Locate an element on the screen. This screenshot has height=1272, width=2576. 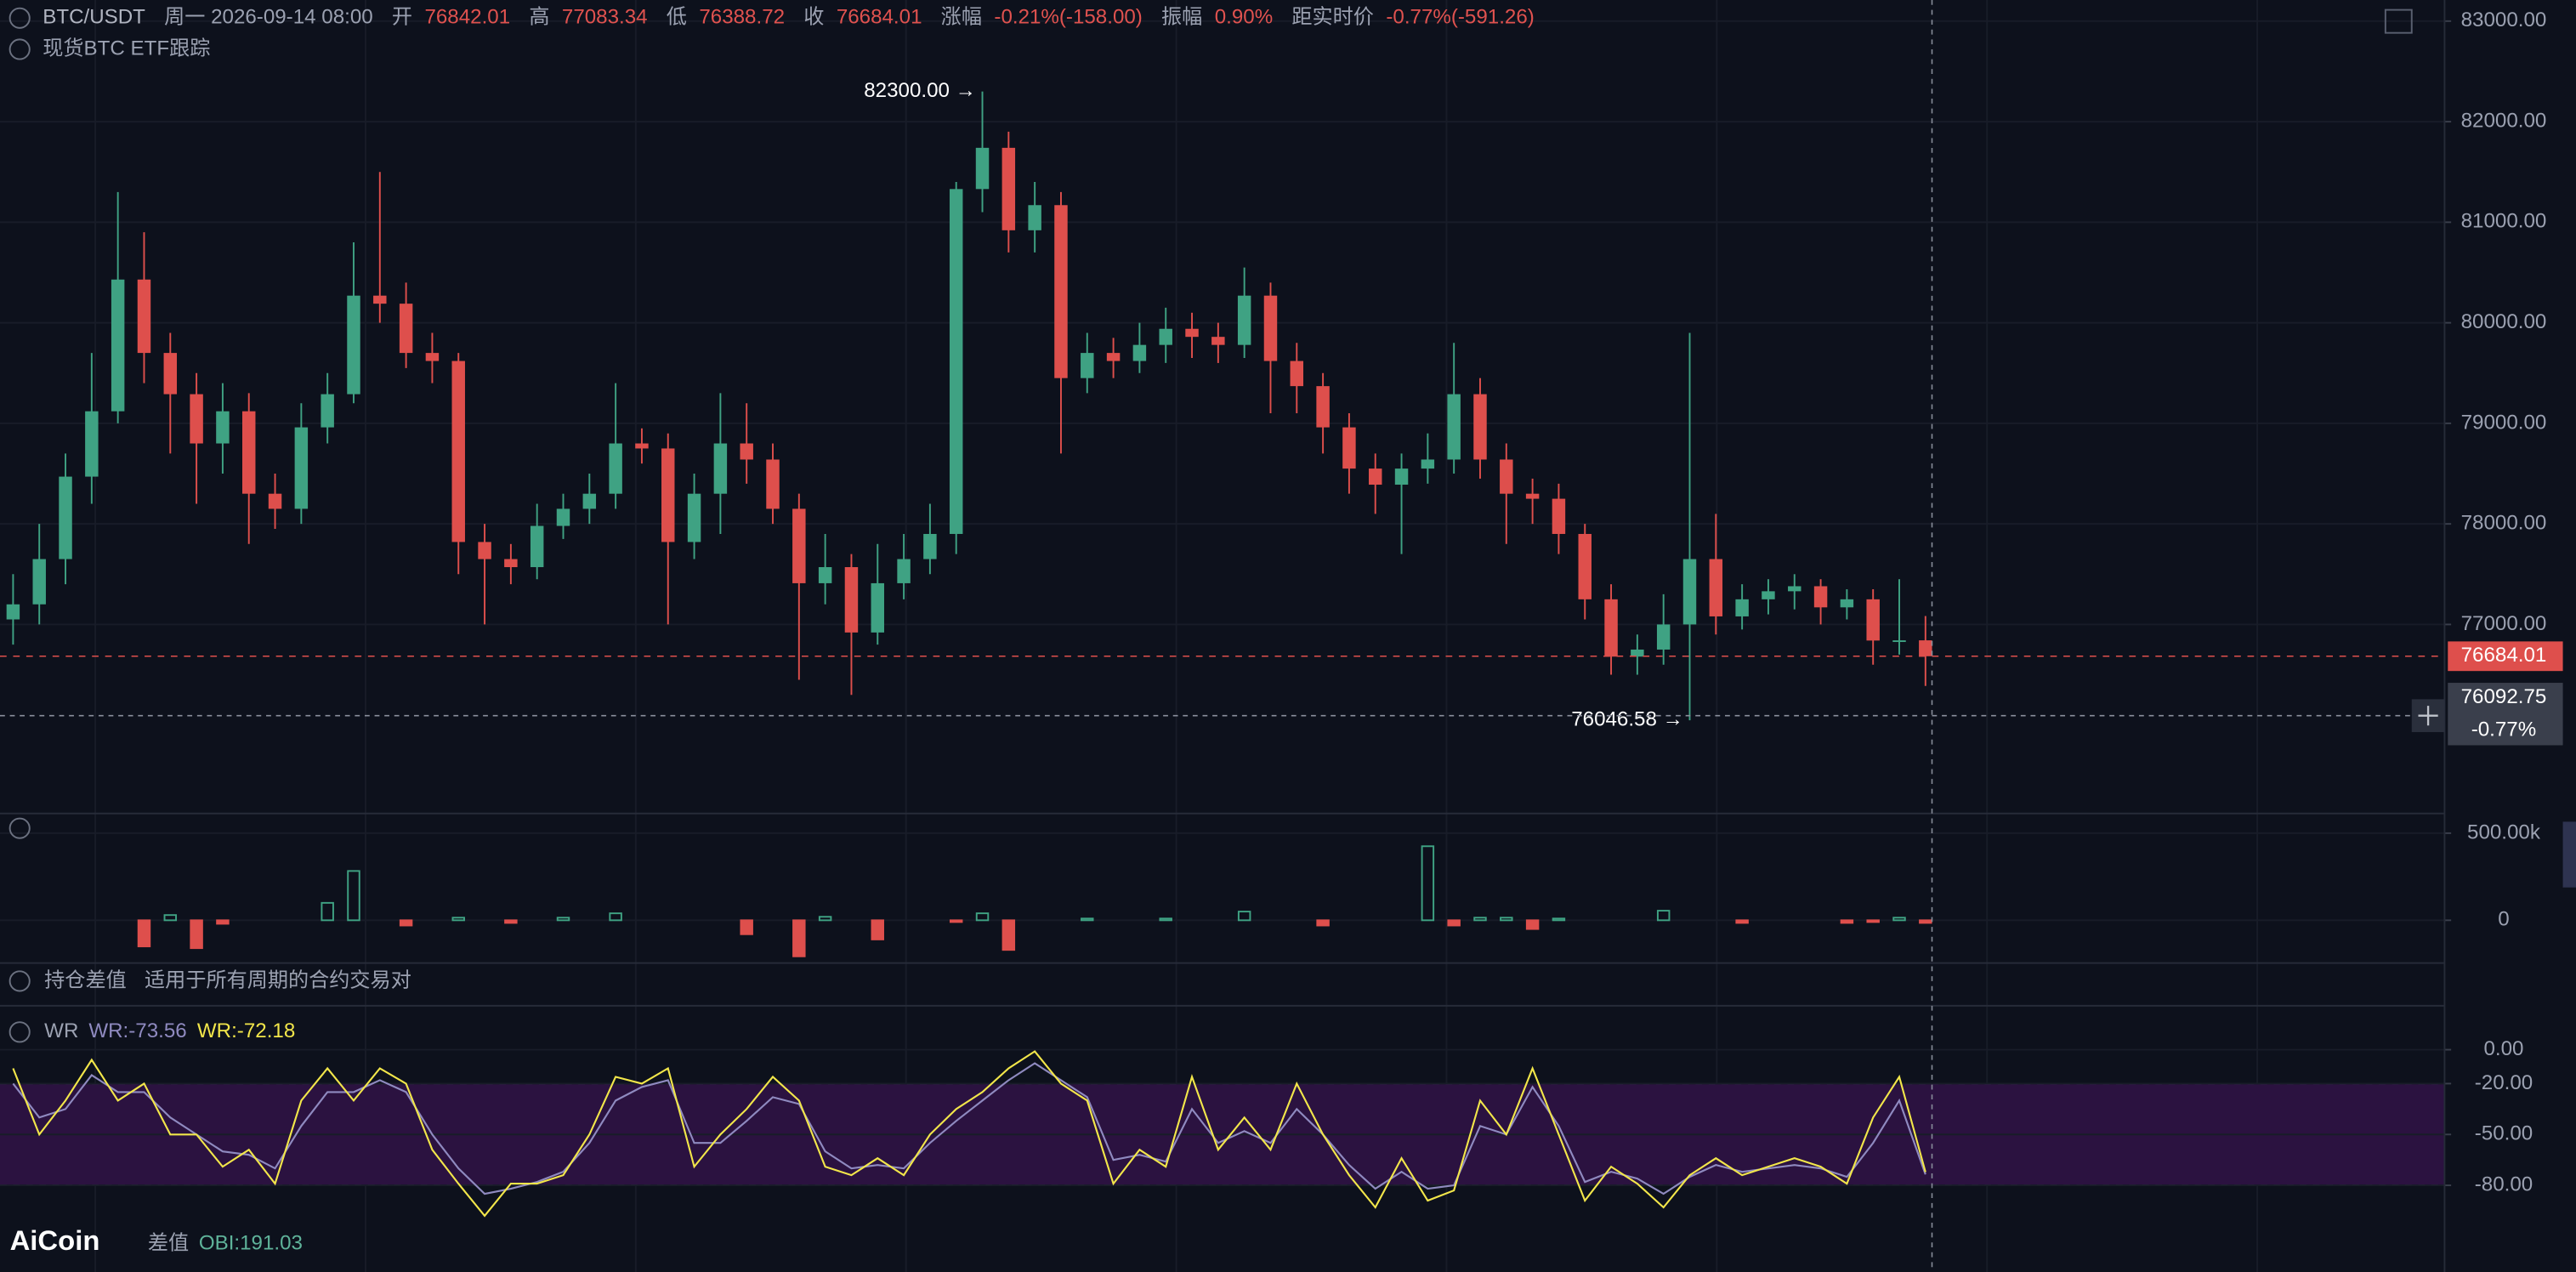
value: -0.21%(-158.00) is located at coordinates (1068, 17).